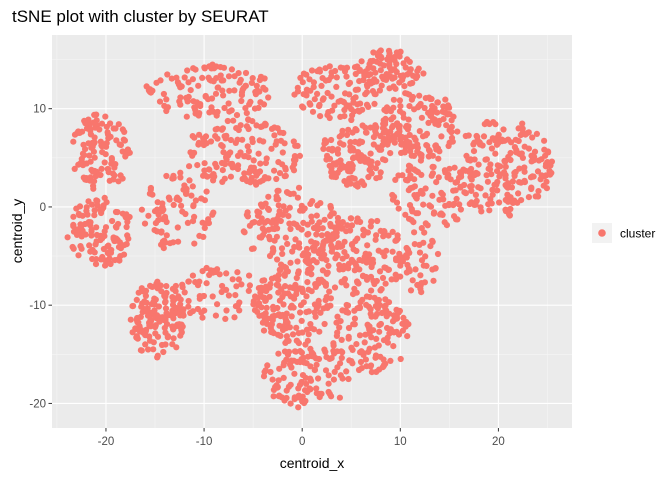  I want to click on x-axis-ticks: -20 -10 0 10 20, so click(301, 438).